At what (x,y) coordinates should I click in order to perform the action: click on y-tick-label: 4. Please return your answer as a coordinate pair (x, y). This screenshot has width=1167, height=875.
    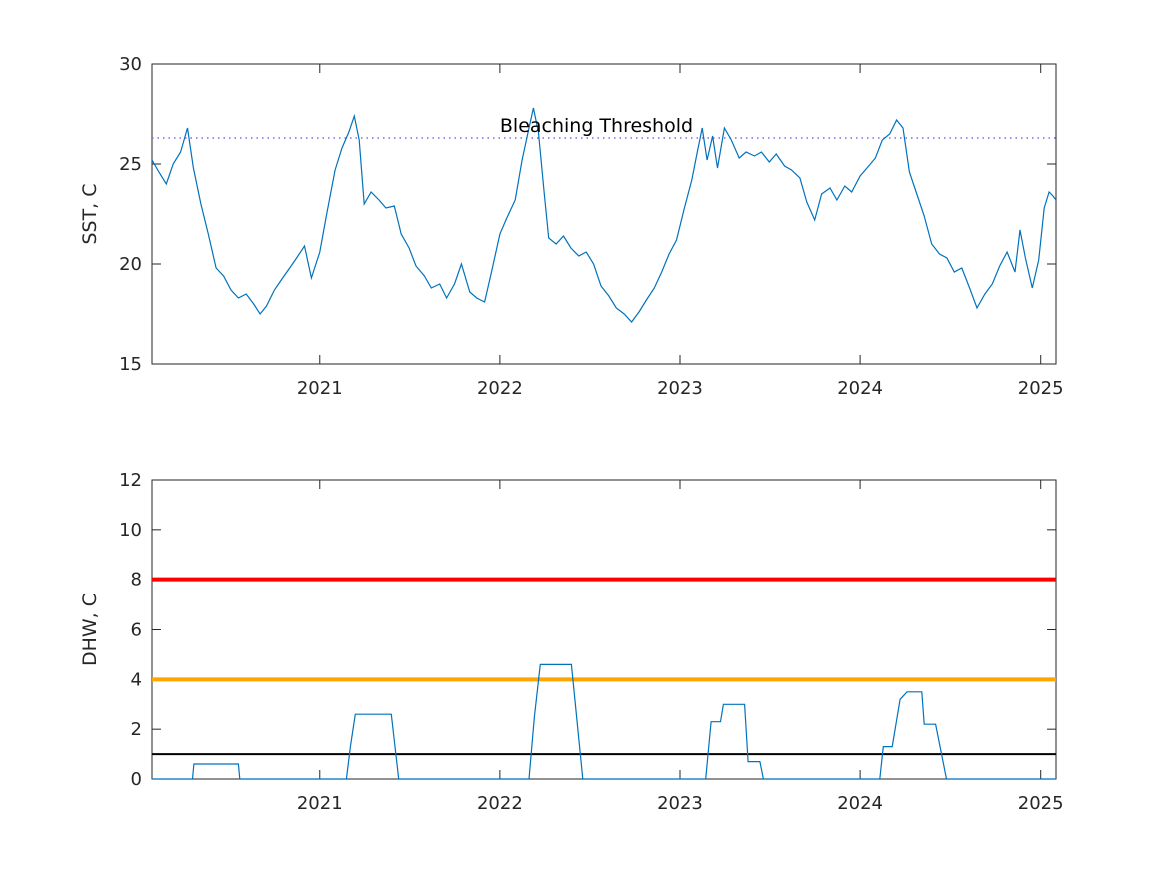
    Looking at the image, I should click on (136, 679).